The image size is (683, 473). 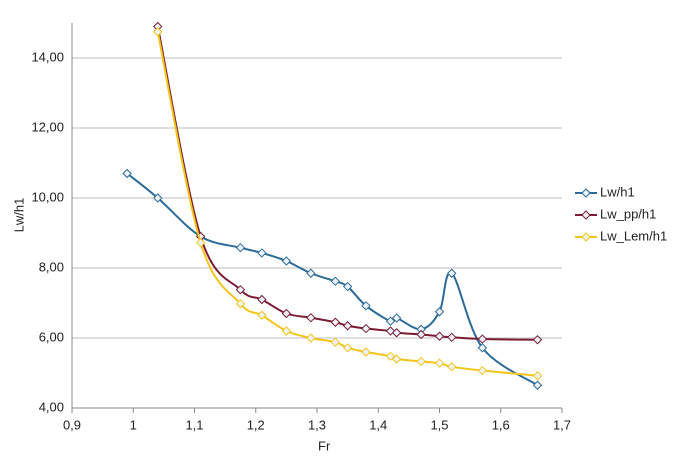 I want to click on y-tick-label: 12,00, so click(x=47, y=126).